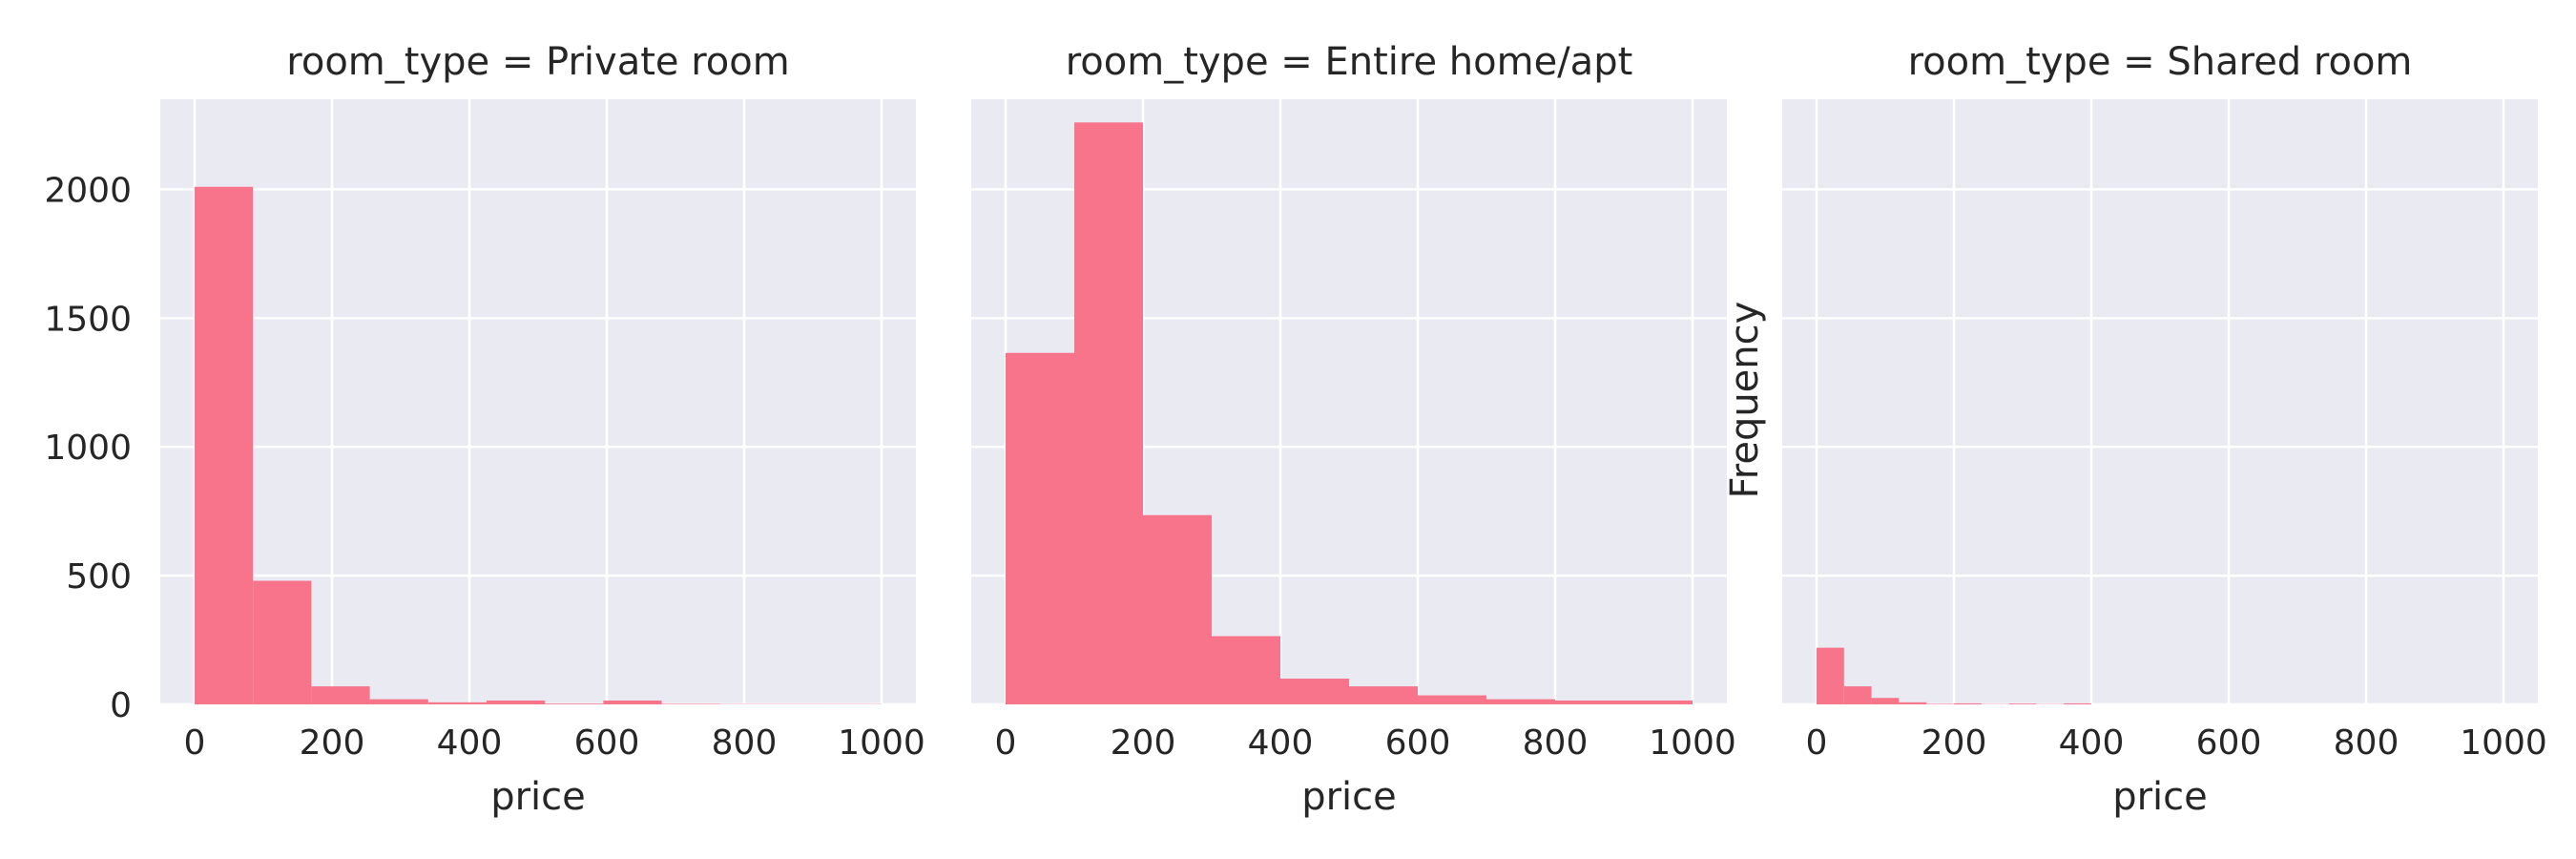 This screenshot has height=859, width=2576. Describe the element at coordinates (88, 448) in the screenshot. I see `y-tick-label: 1000` at that location.